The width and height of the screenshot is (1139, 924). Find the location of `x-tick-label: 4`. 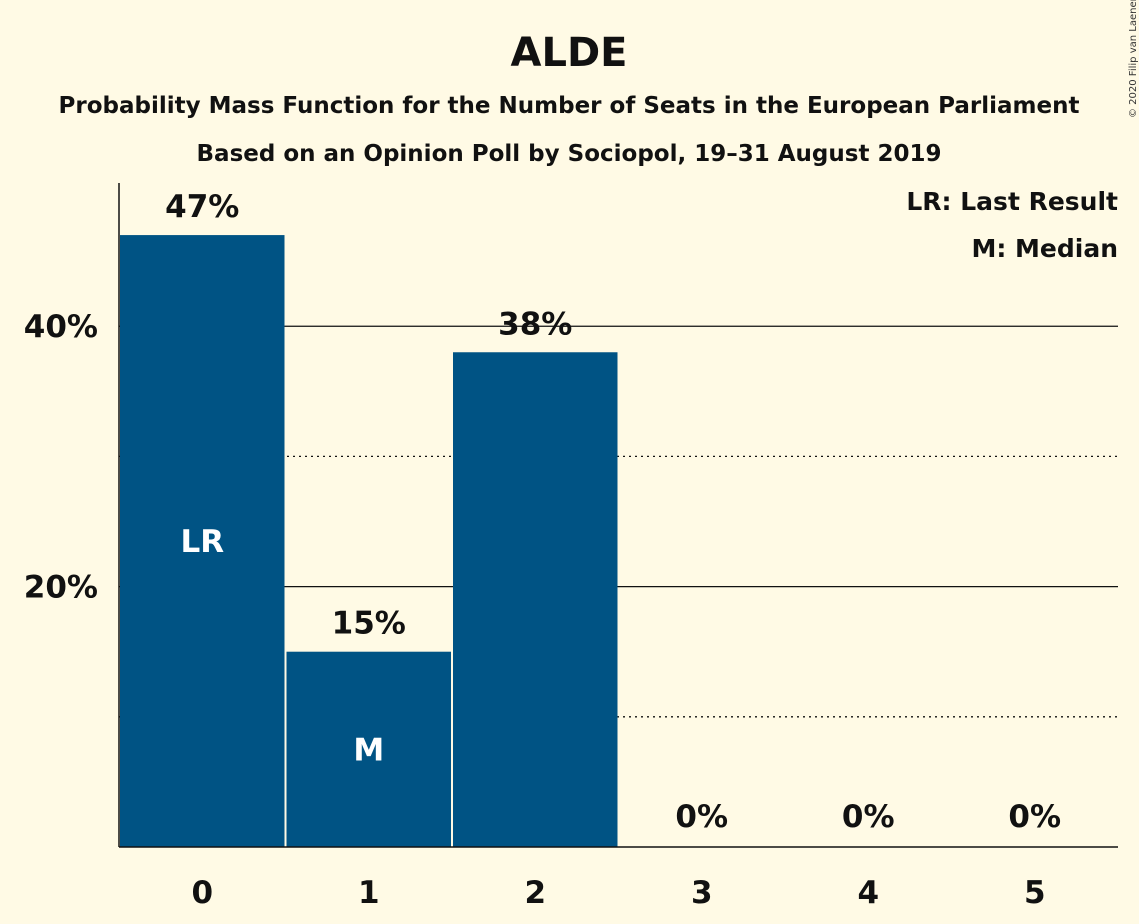

x-tick-label: 4 is located at coordinates (868, 893).